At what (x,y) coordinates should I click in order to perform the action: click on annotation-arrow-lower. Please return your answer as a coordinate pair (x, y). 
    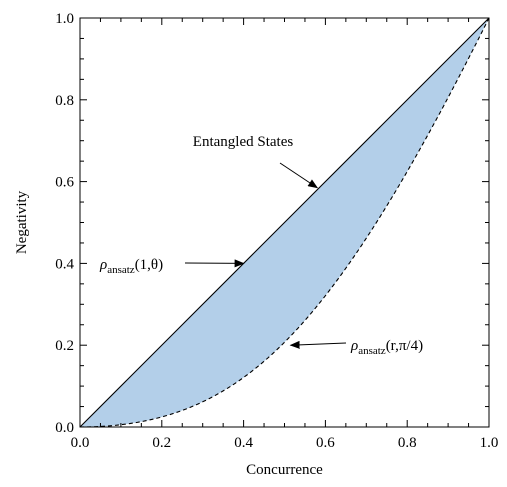
    Looking at the image, I should click on (318, 344).